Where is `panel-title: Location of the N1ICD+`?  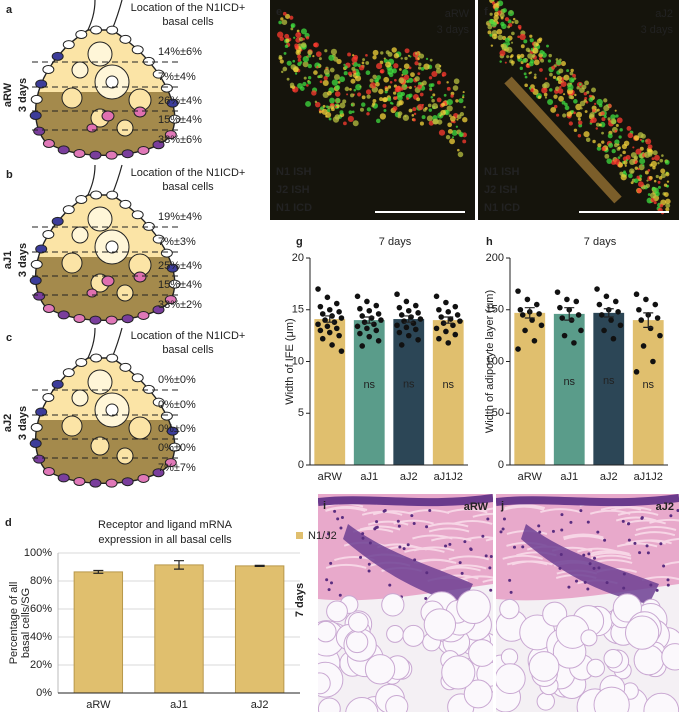 panel-title: Location of the N1ICD+ is located at coordinates (188, 173).